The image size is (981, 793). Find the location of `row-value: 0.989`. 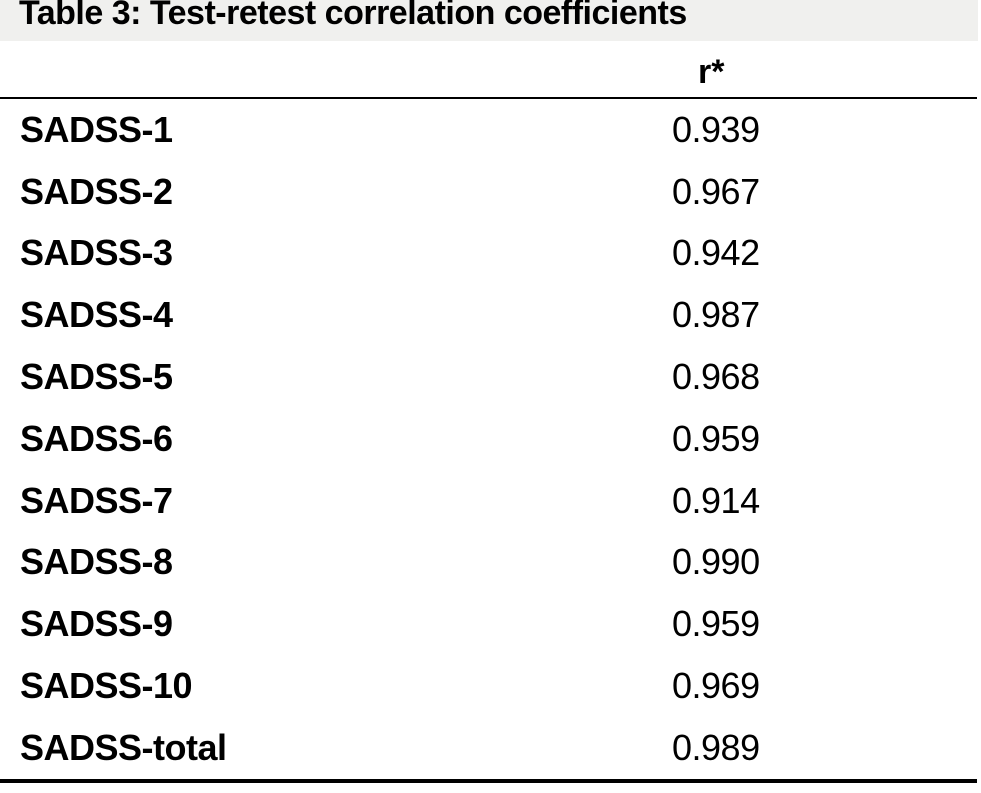

row-value: 0.989 is located at coordinates (716, 747).